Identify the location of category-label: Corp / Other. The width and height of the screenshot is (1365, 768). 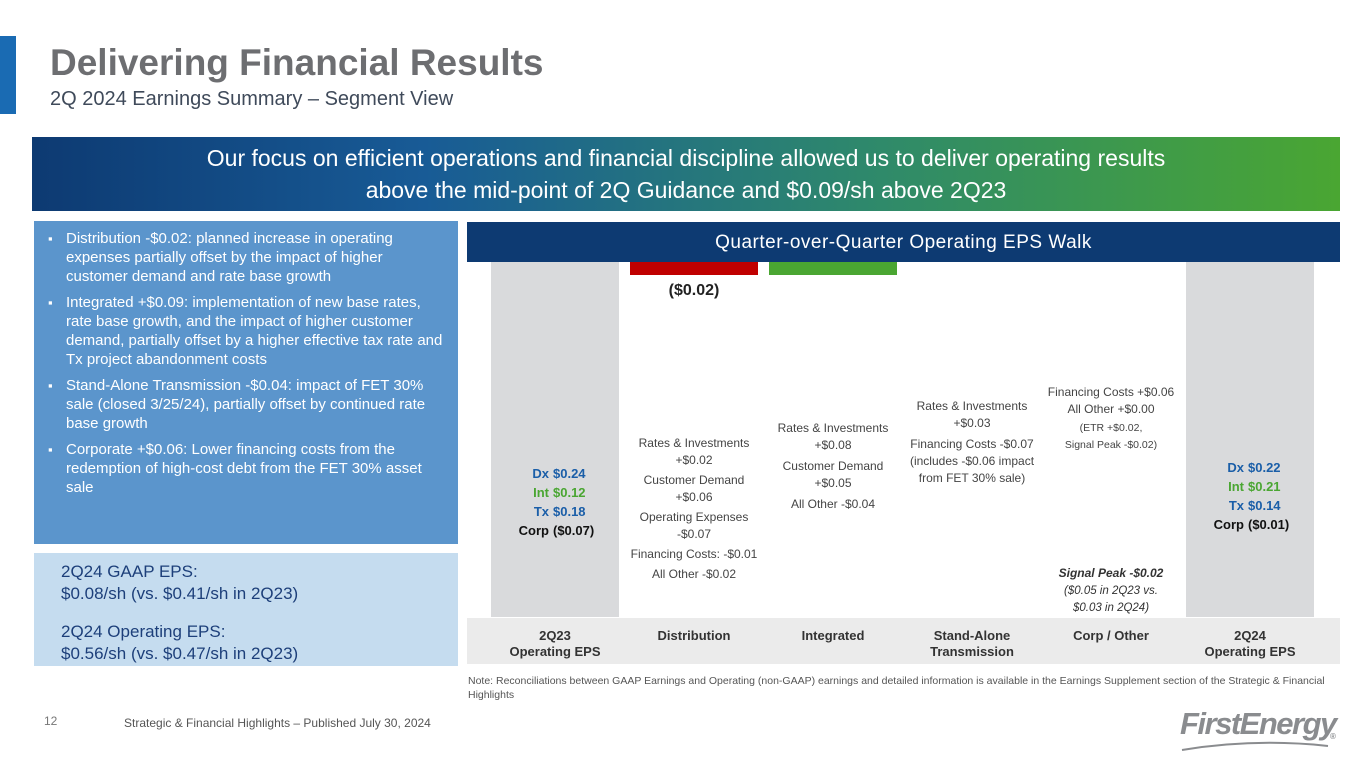
(1111, 635).